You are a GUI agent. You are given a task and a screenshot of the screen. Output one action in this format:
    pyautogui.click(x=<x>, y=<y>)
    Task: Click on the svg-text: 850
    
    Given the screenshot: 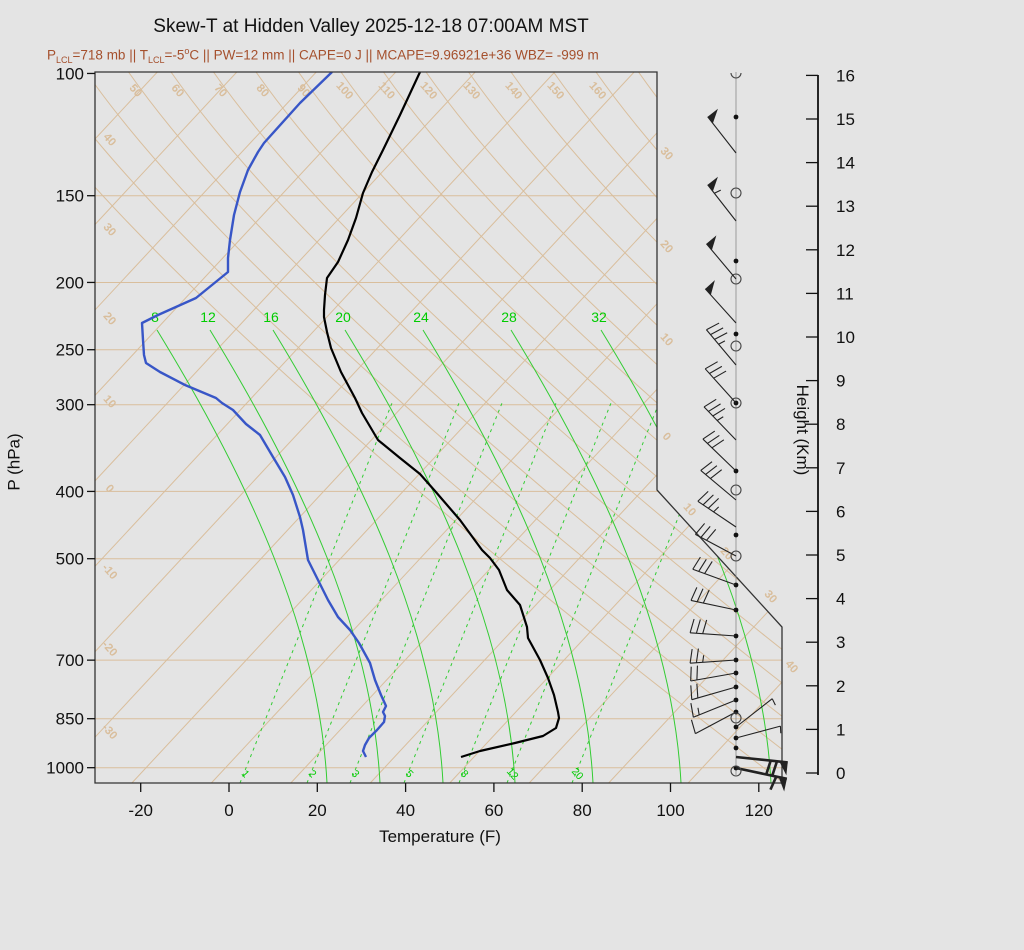 What is the action you would take?
    pyautogui.click(x=70, y=719)
    